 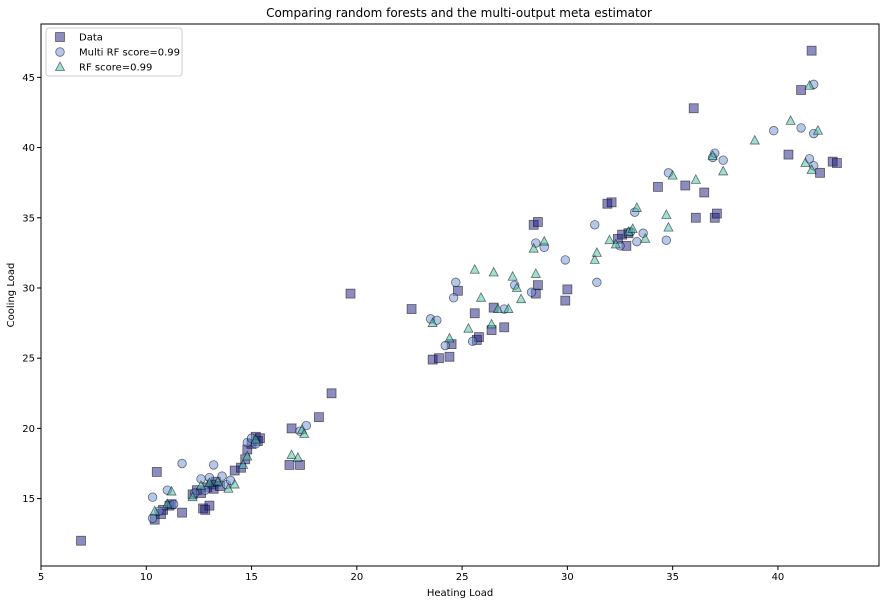 What do you see at coordinates (28, 499) in the screenshot?
I see `y-tick-label: 15` at bounding box center [28, 499].